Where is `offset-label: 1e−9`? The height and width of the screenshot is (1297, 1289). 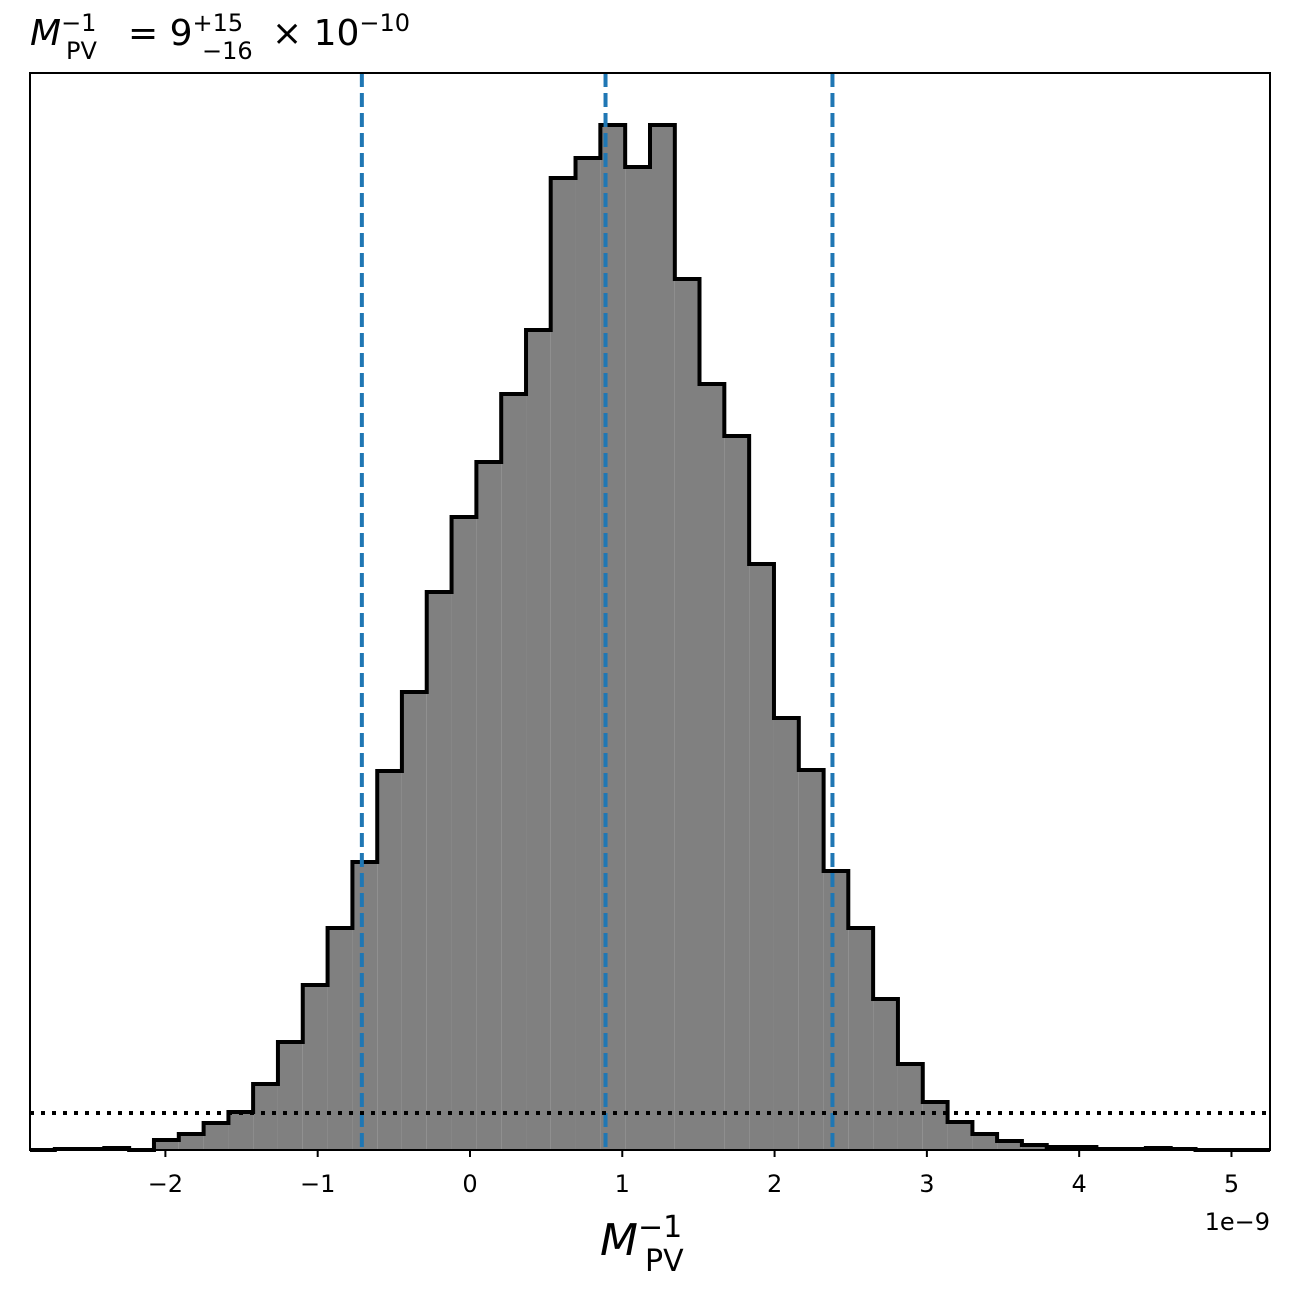 offset-label: 1e−9 is located at coordinates (1237, 1222).